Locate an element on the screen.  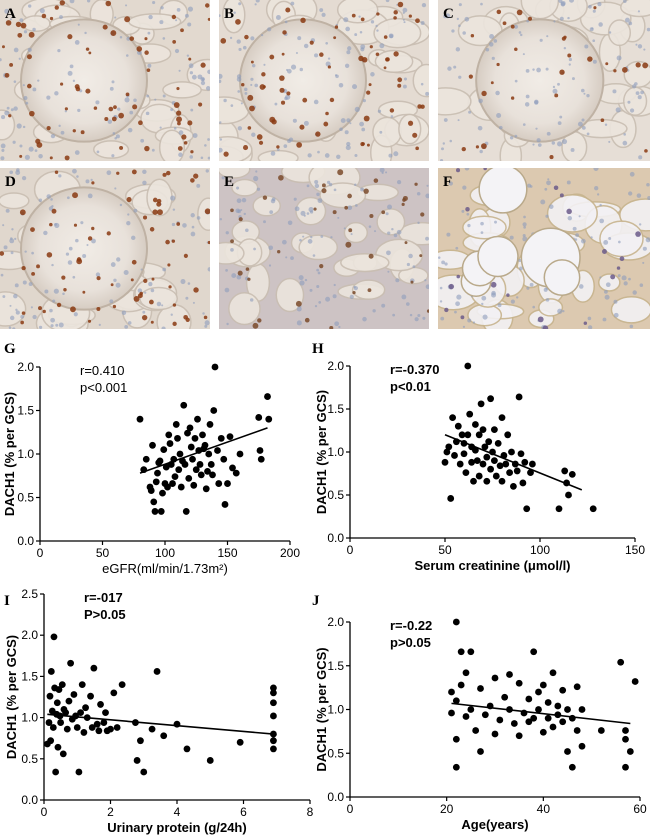
trend-line is located at coordinates (160, 724).